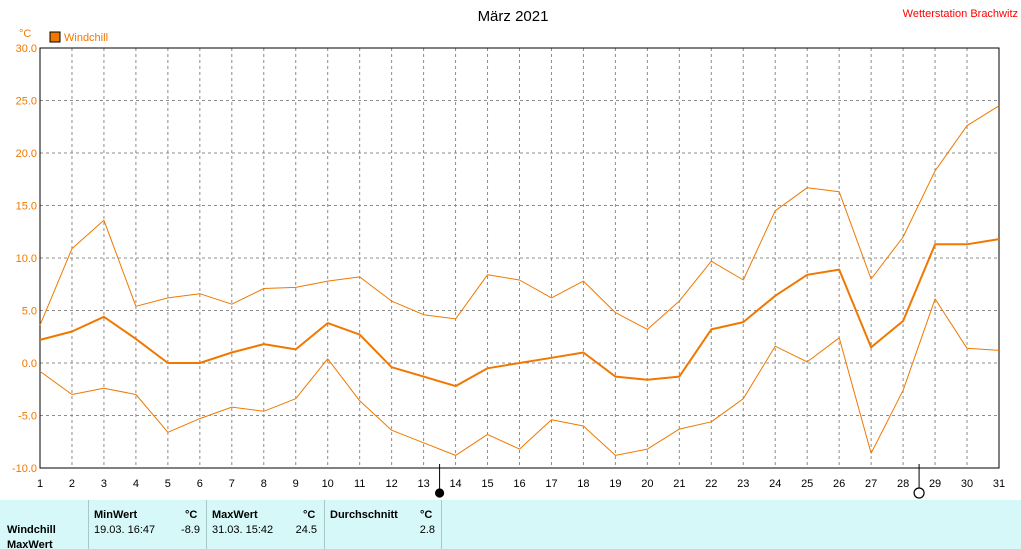  What do you see at coordinates (839, 484) in the screenshot?
I see `x-tick-label: 26` at bounding box center [839, 484].